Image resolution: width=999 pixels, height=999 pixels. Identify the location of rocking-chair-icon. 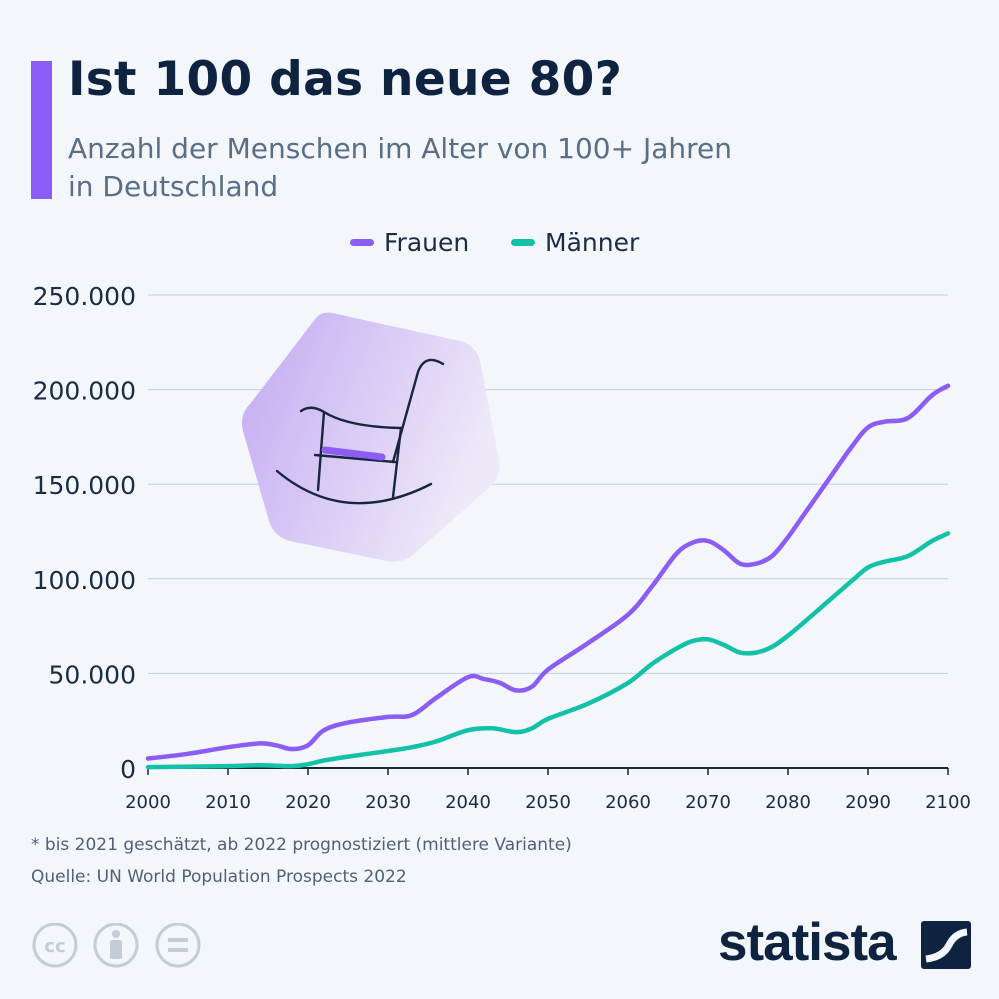
(360, 431).